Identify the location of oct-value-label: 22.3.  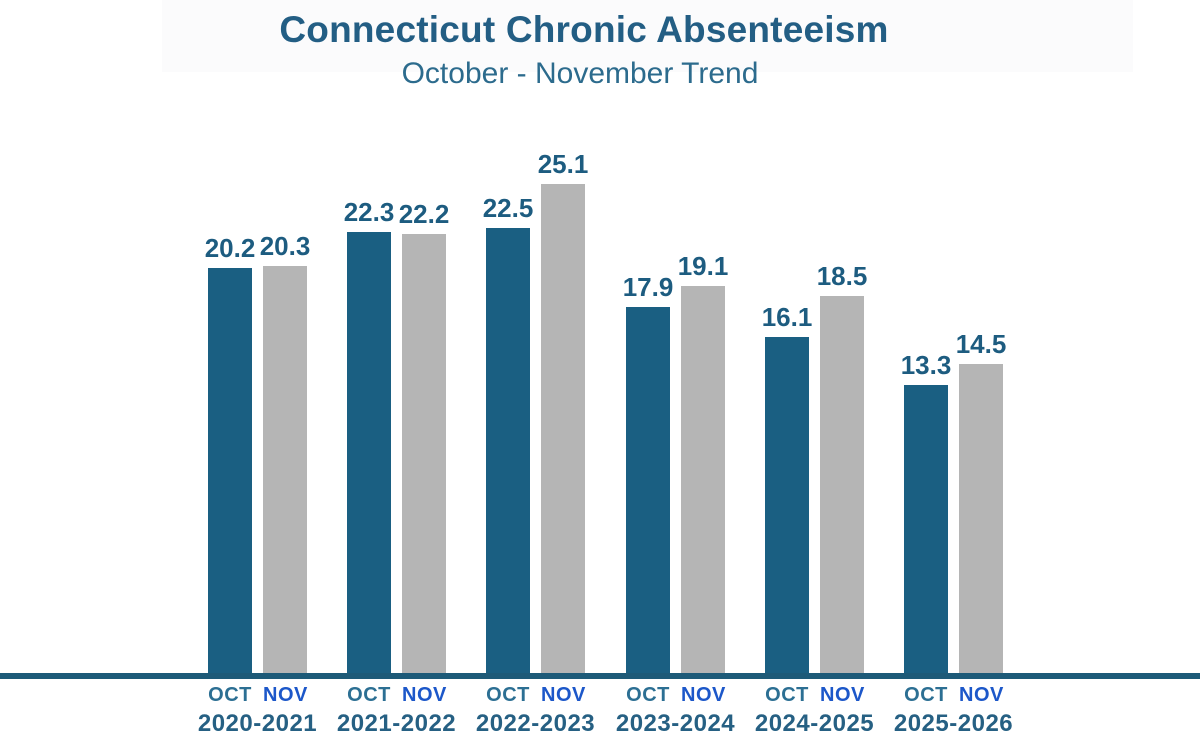
(369, 212).